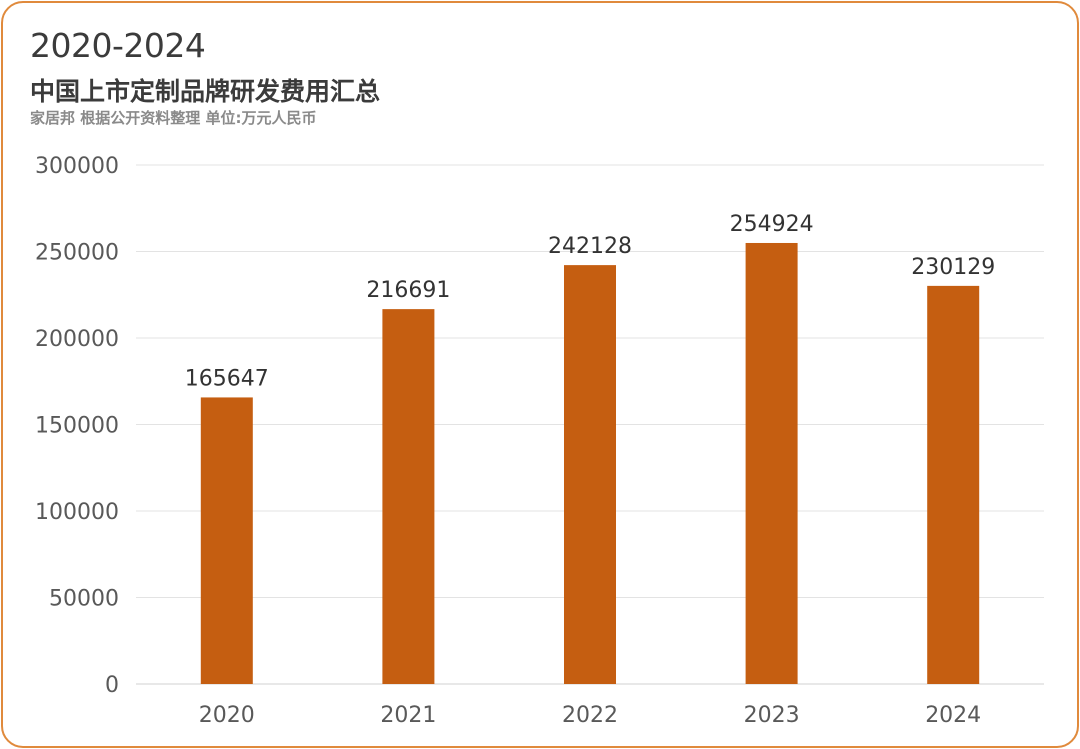 This screenshot has width=1080, height=749. What do you see at coordinates (118, 45) in the screenshot?
I see `chart-title: 2020-2024` at bounding box center [118, 45].